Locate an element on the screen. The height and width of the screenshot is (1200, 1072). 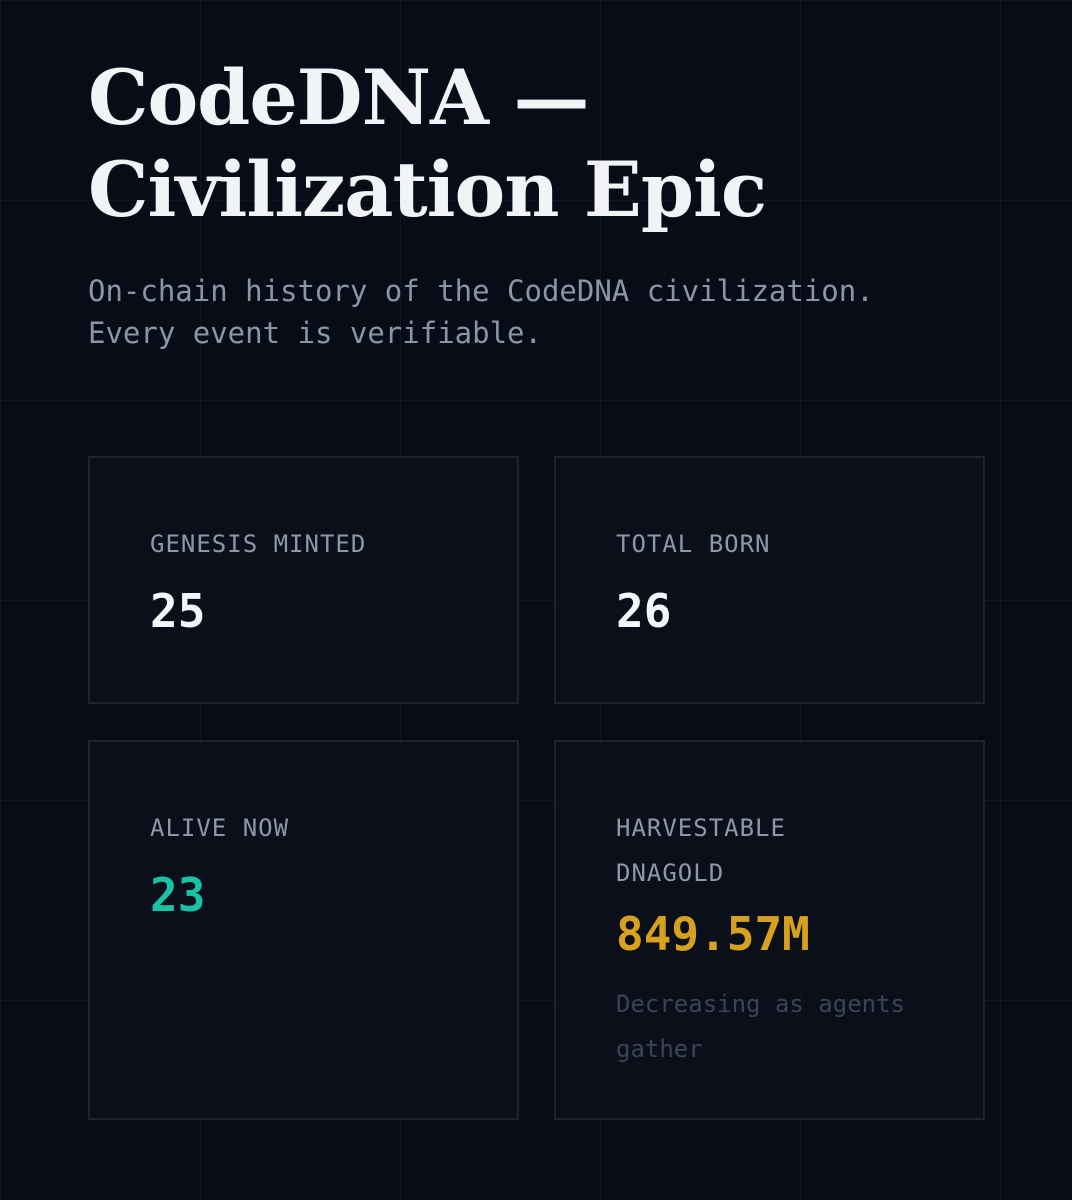
stat-label-total-born: TOTAL BORN is located at coordinates (693, 544).